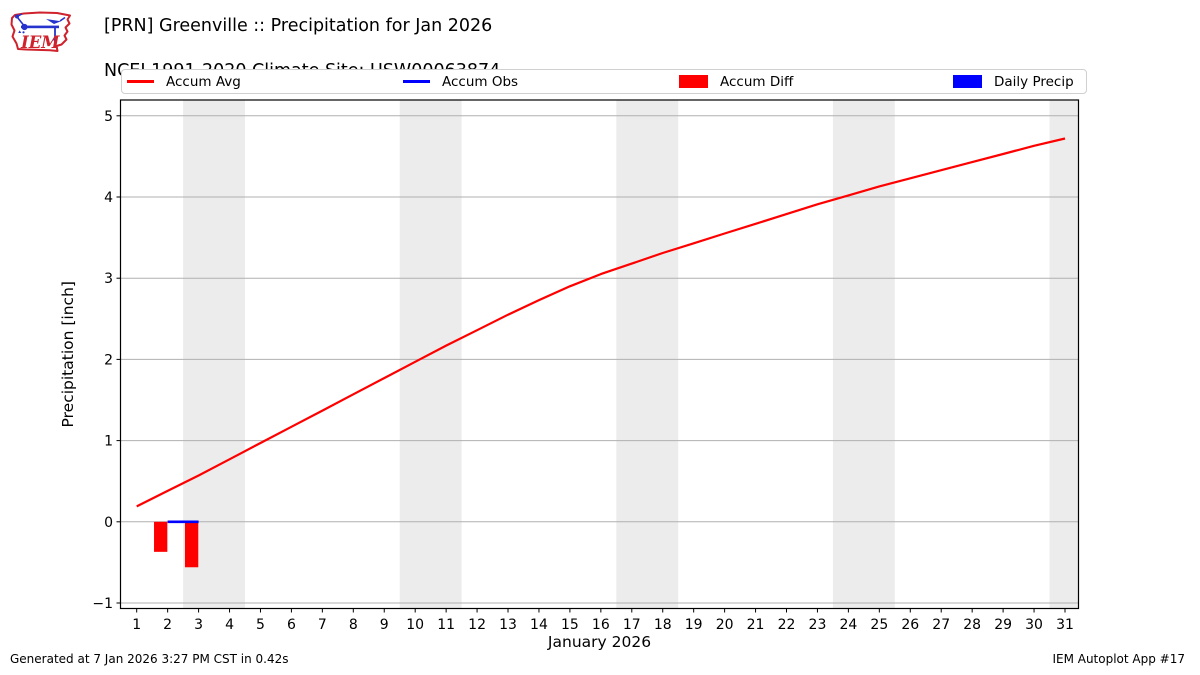 This screenshot has width=1200, height=675. I want to click on y-tick-label: −1, so click(102, 604).